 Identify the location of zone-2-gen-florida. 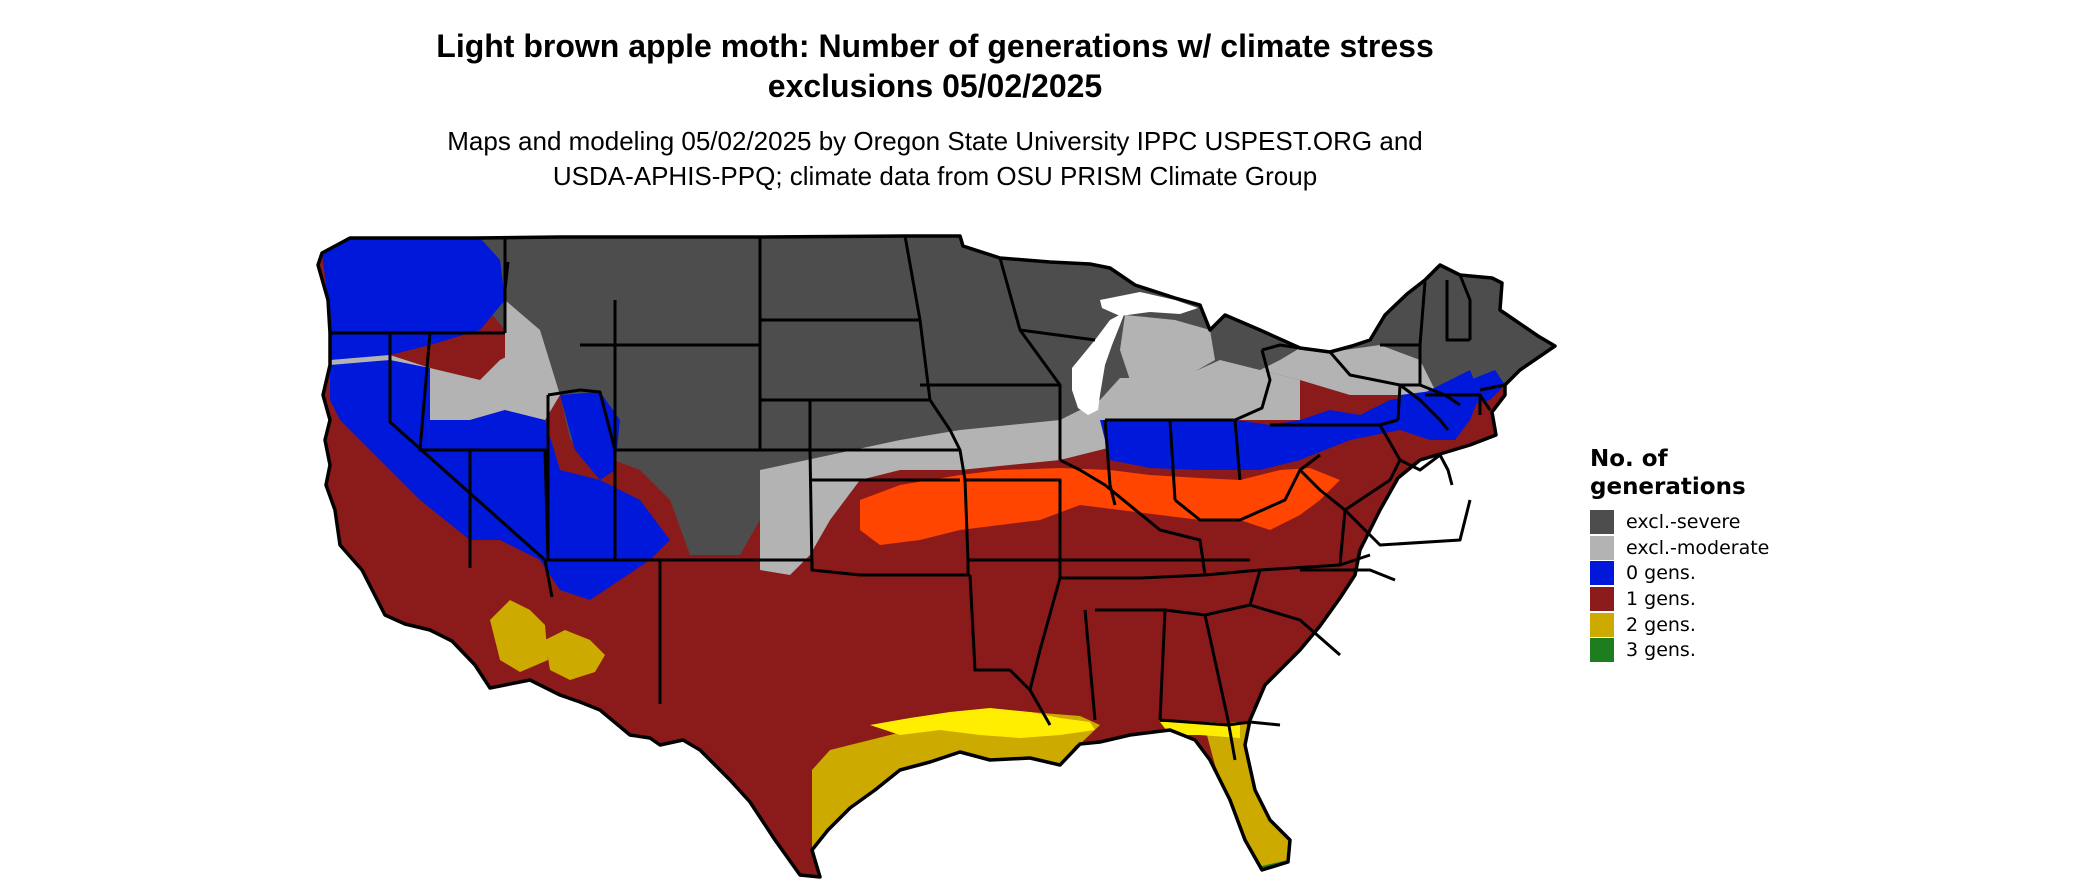
(1247, 796).